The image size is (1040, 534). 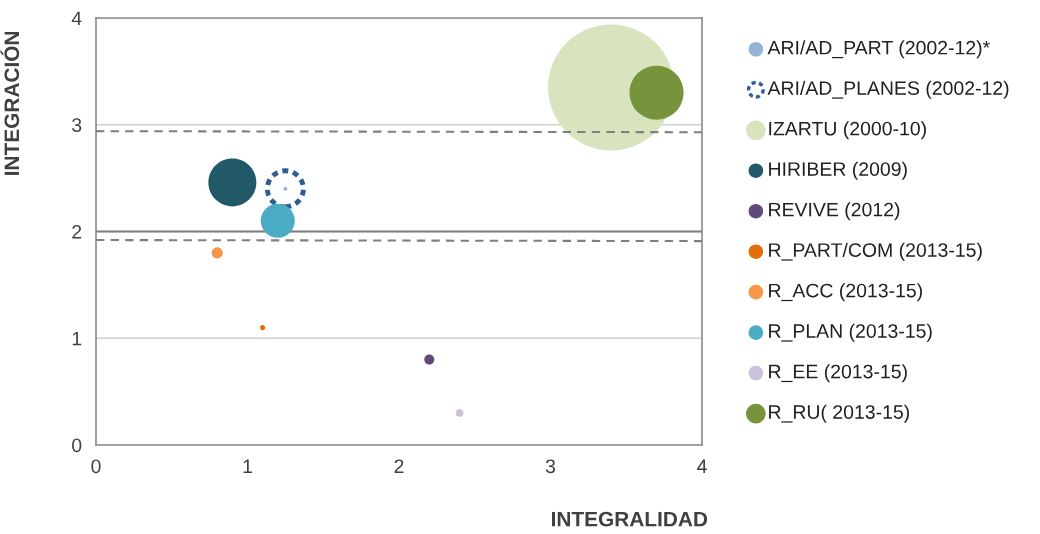 What do you see at coordinates (77, 338) in the screenshot?
I see `y-tick-label: 1` at bounding box center [77, 338].